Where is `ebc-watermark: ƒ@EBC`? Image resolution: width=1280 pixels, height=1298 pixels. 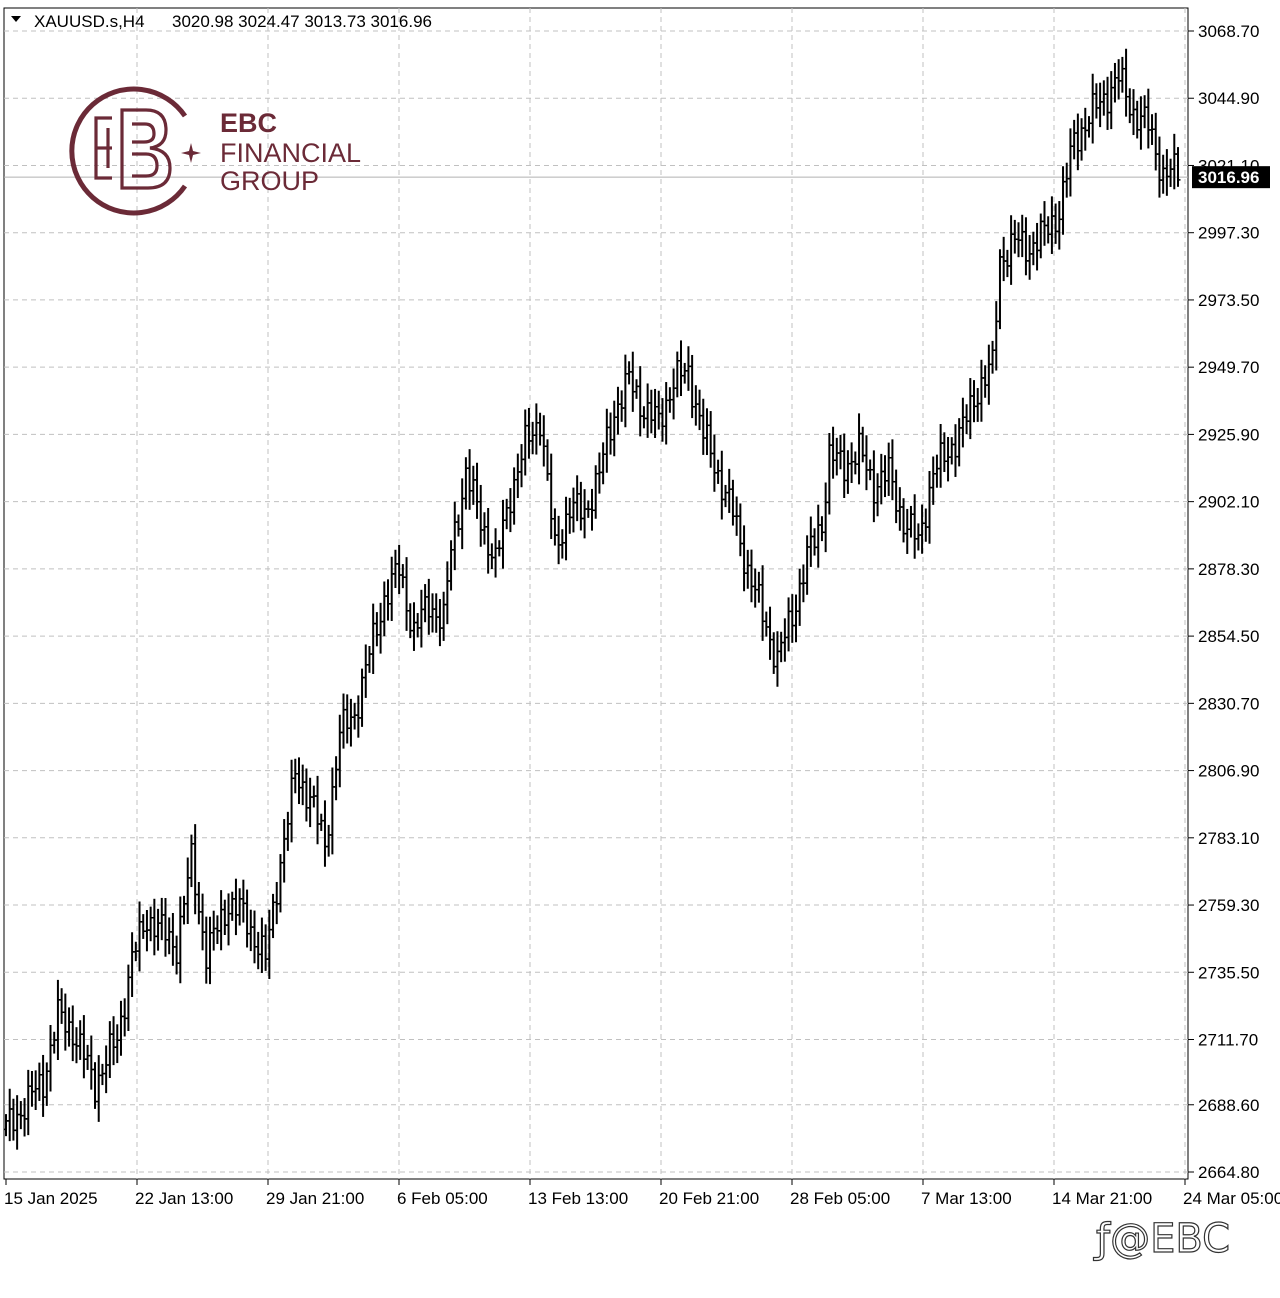 ebc-watermark: ƒ@EBC is located at coordinates (1161, 1239).